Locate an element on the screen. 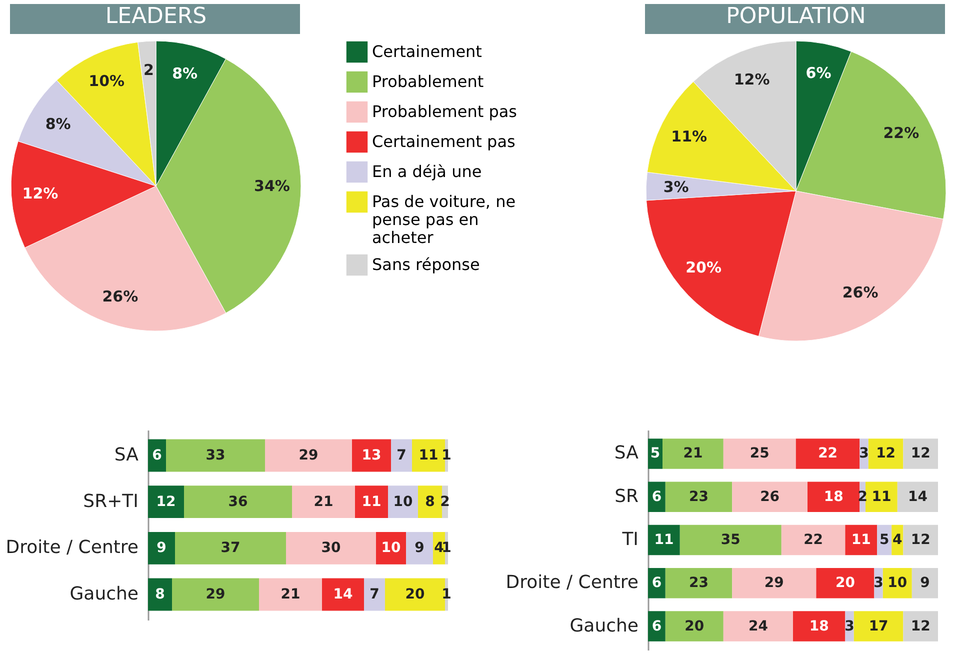  legend-label: Certainement pas is located at coordinates (444, 141).